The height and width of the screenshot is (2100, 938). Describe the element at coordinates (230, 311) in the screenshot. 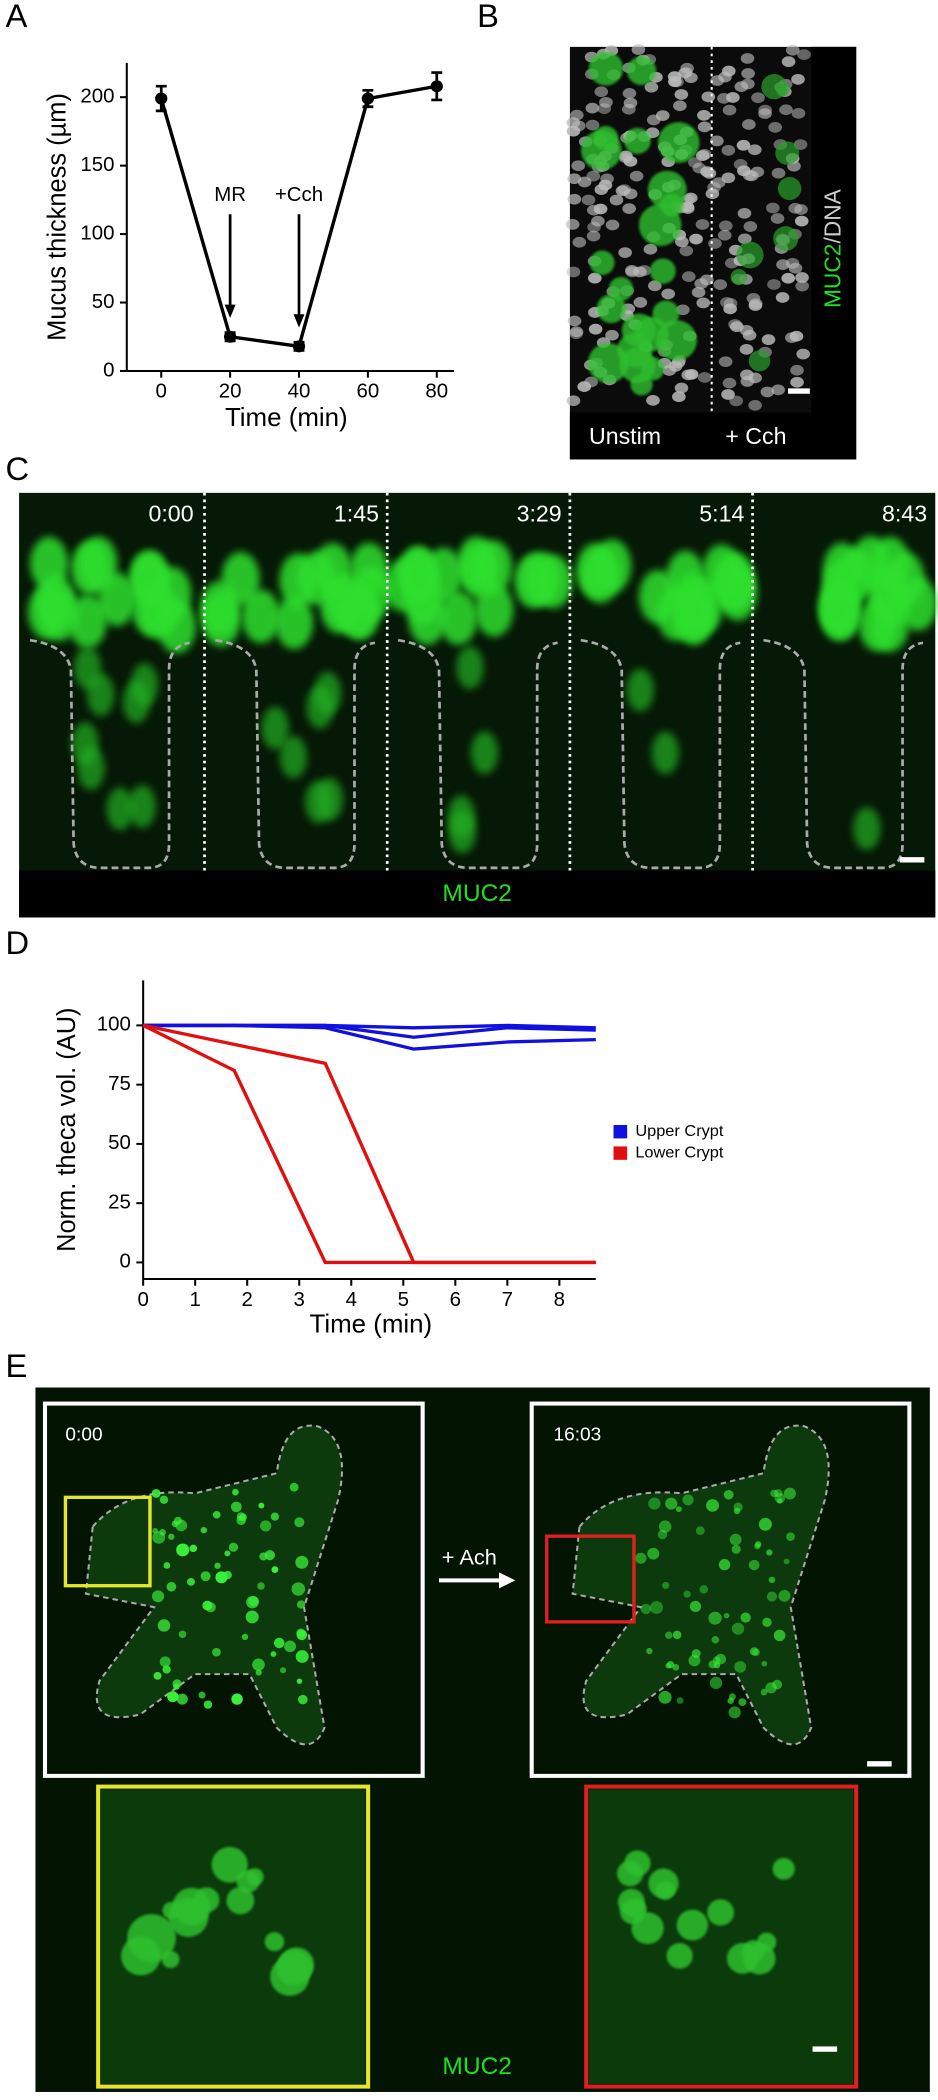

I see `annotation-arrow-head` at that location.